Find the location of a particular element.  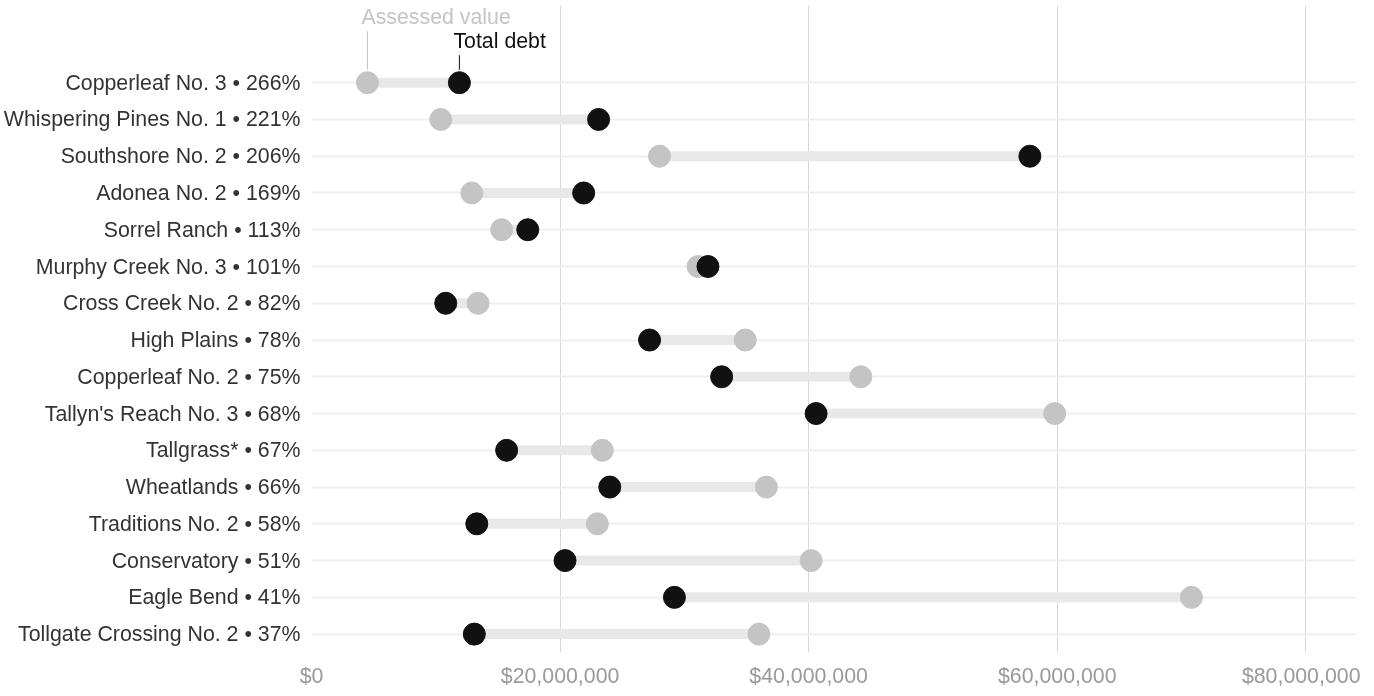

text: Assessed value is located at coordinates (436, 17).